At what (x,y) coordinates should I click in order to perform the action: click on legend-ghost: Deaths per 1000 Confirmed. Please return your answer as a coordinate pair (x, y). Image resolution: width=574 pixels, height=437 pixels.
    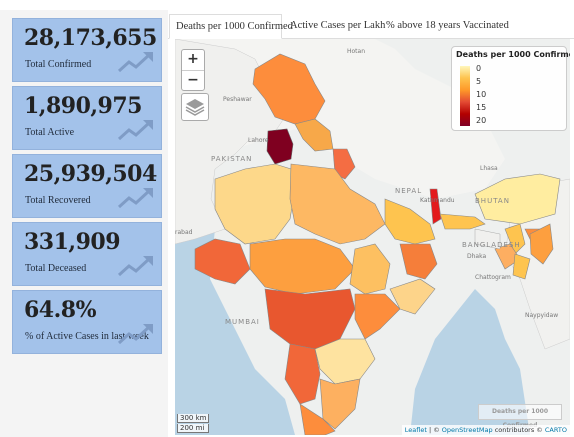
    Looking at the image, I should click on (520, 416).